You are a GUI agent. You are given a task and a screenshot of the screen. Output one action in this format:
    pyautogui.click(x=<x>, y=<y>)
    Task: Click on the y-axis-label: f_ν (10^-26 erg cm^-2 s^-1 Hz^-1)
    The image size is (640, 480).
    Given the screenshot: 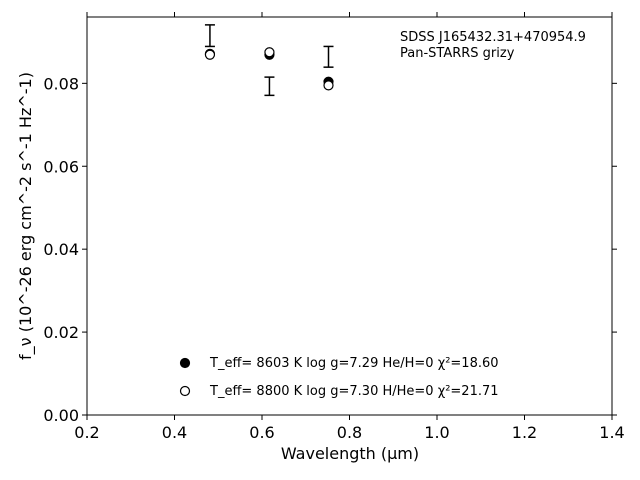 What is the action you would take?
    pyautogui.click(x=26, y=216)
    